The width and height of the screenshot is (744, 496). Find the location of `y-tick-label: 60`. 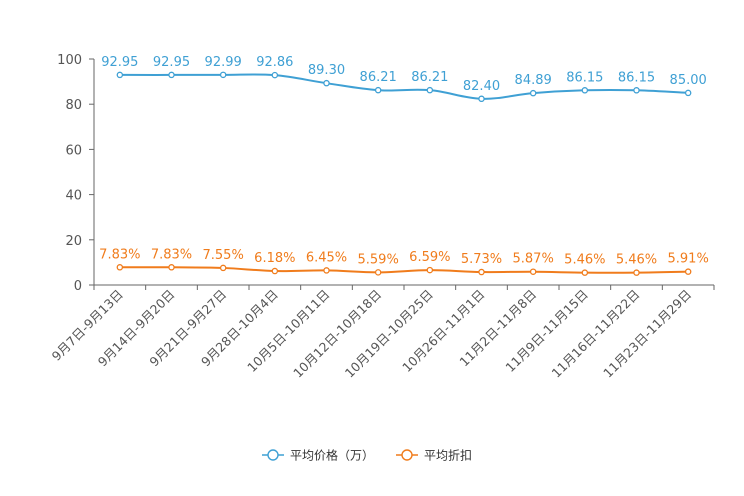

y-tick-label: 60 is located at coordinates (73, 150).